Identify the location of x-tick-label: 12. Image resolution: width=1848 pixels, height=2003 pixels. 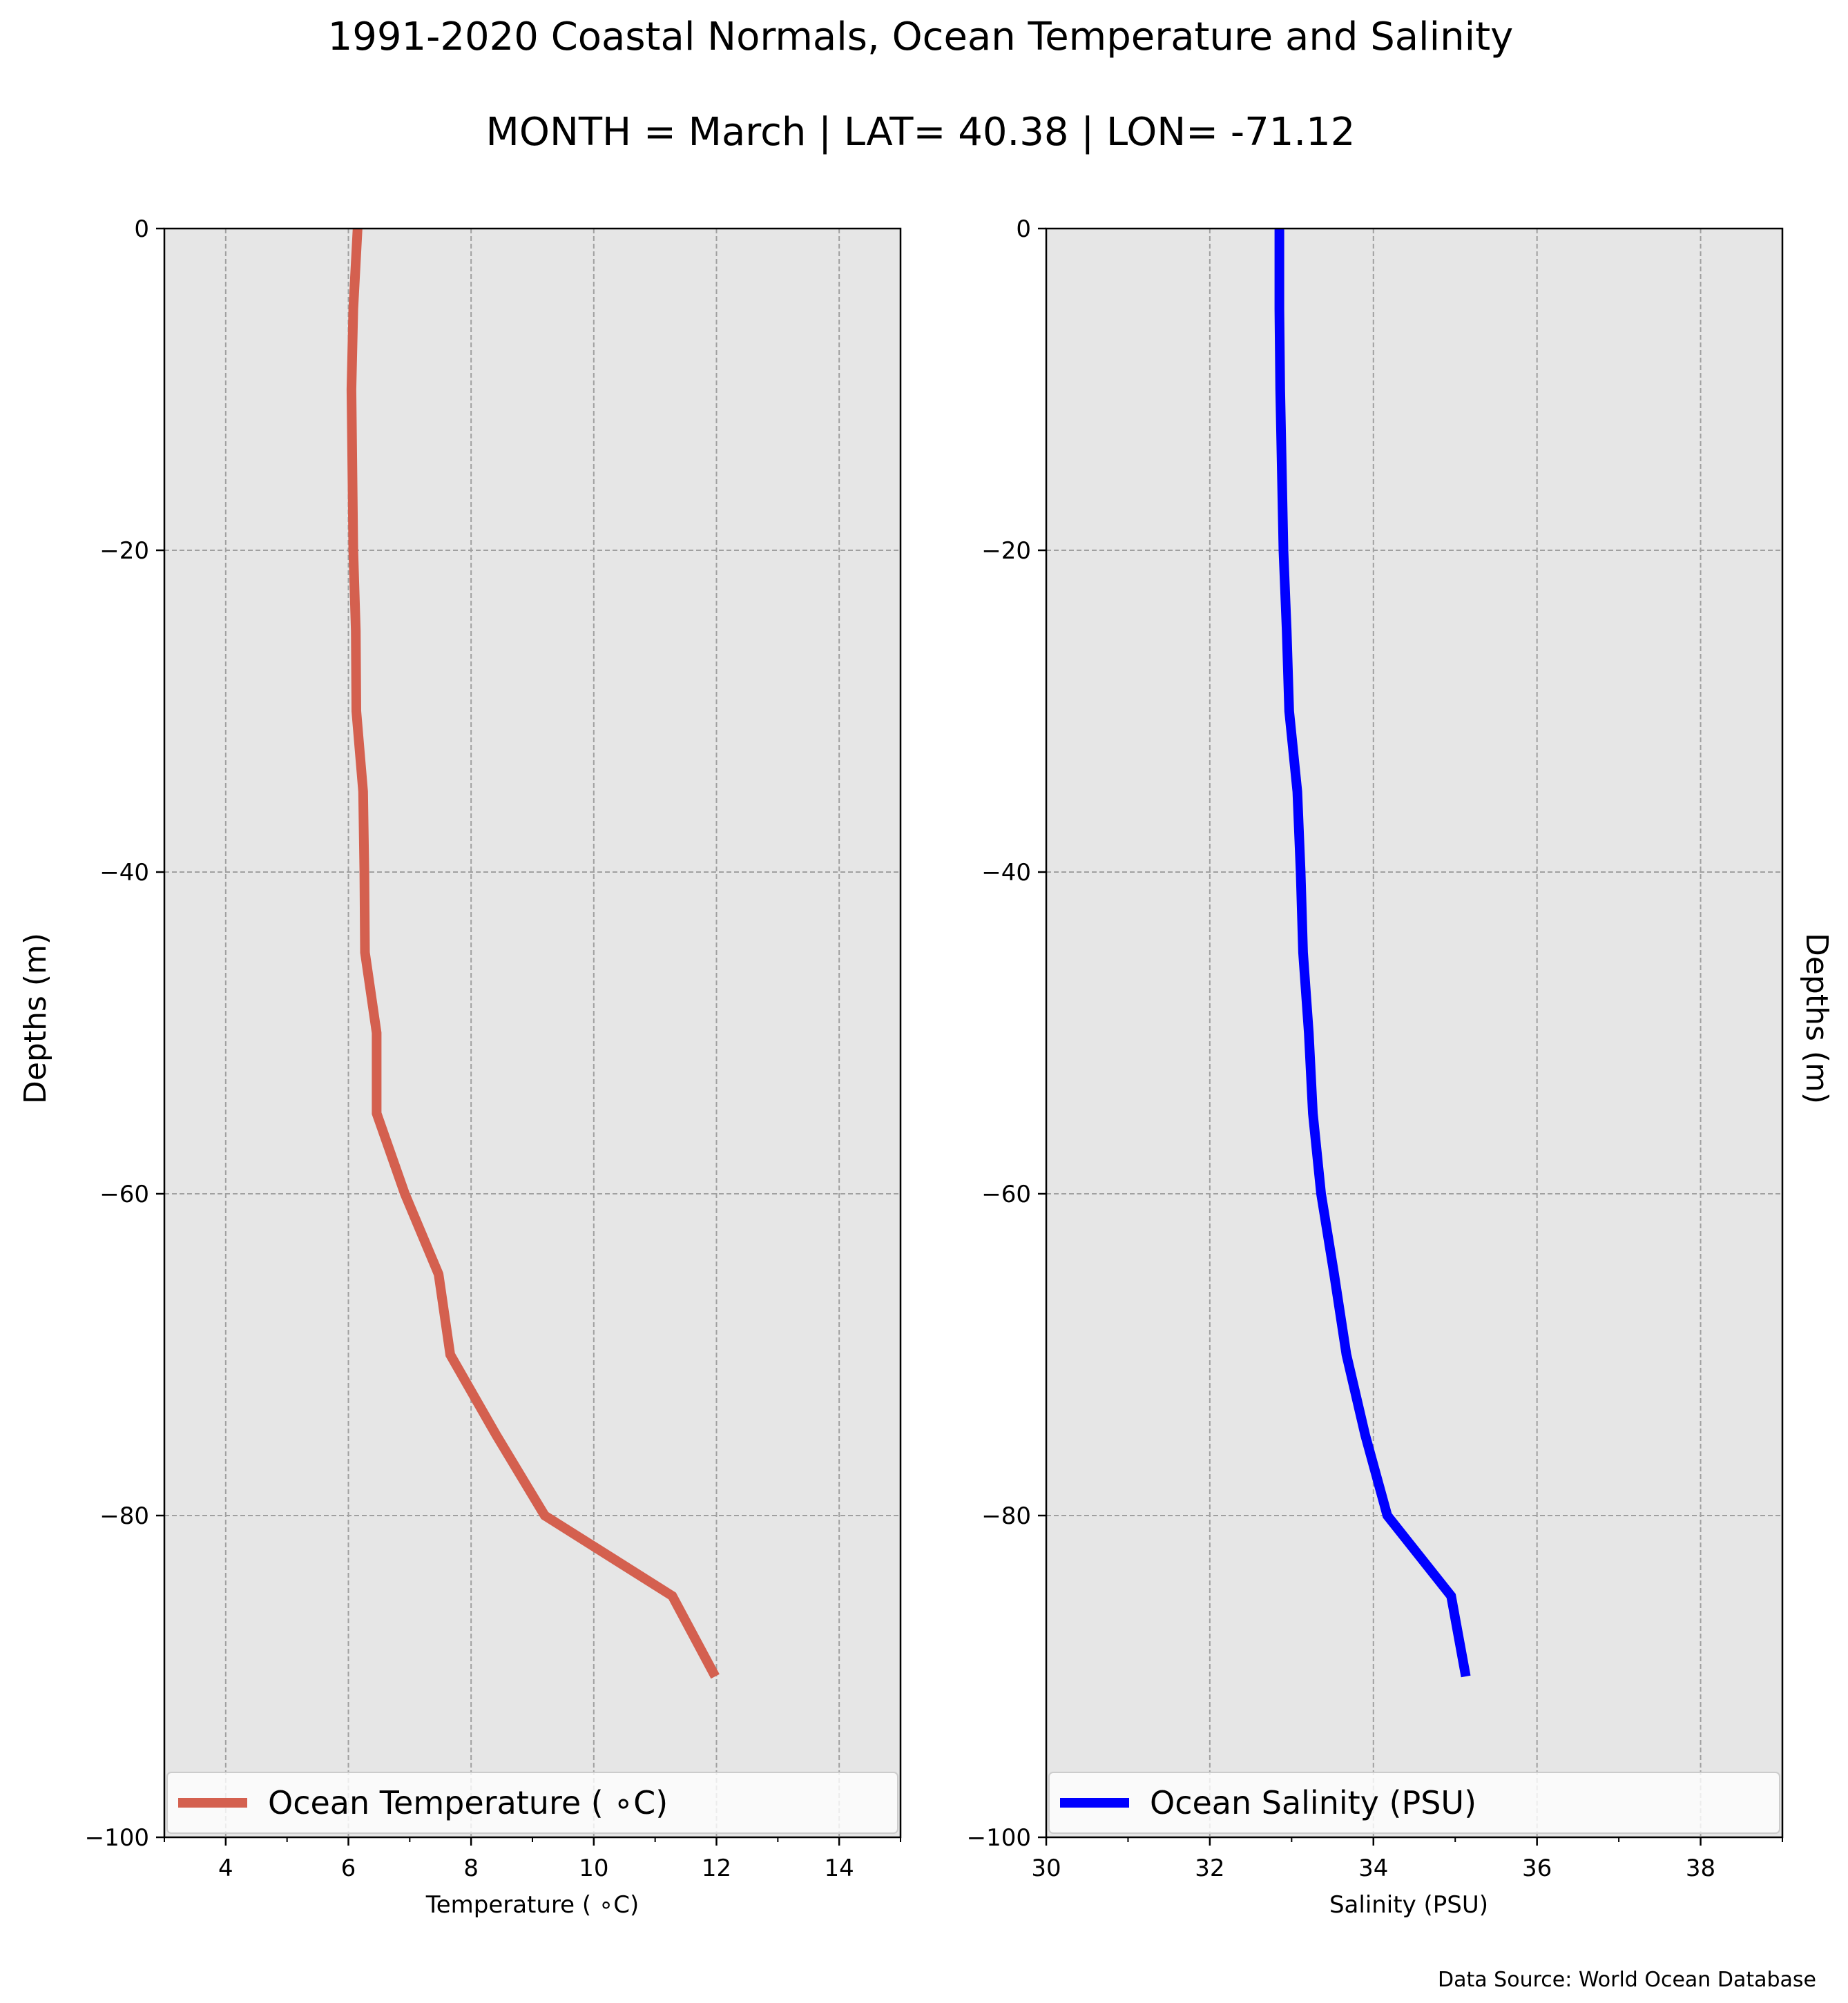
(716, 1869).